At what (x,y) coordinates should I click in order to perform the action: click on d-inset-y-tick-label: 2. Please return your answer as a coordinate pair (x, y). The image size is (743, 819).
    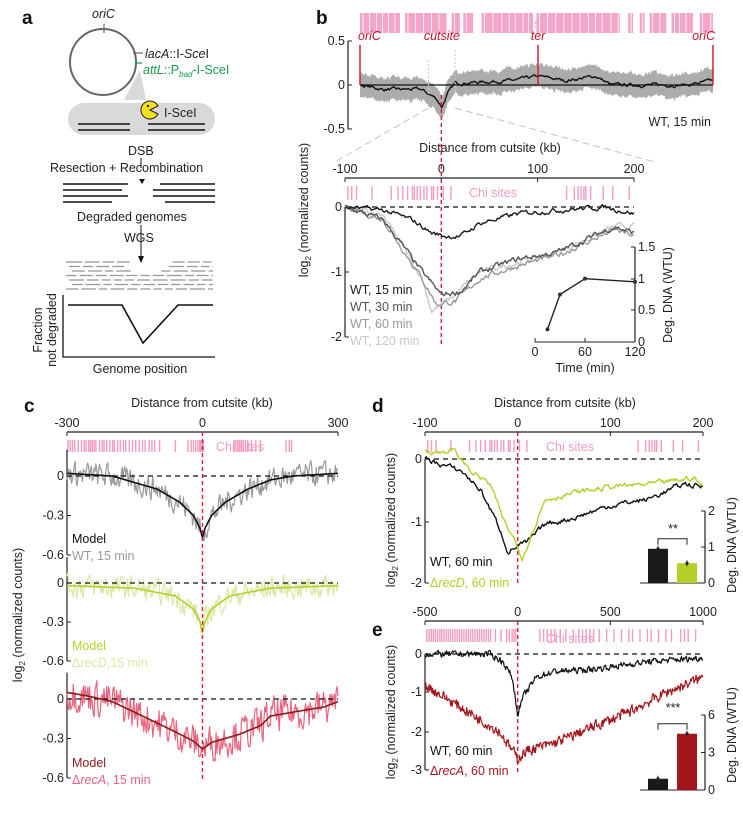
    Looking at the image, I should click on (711, 511).